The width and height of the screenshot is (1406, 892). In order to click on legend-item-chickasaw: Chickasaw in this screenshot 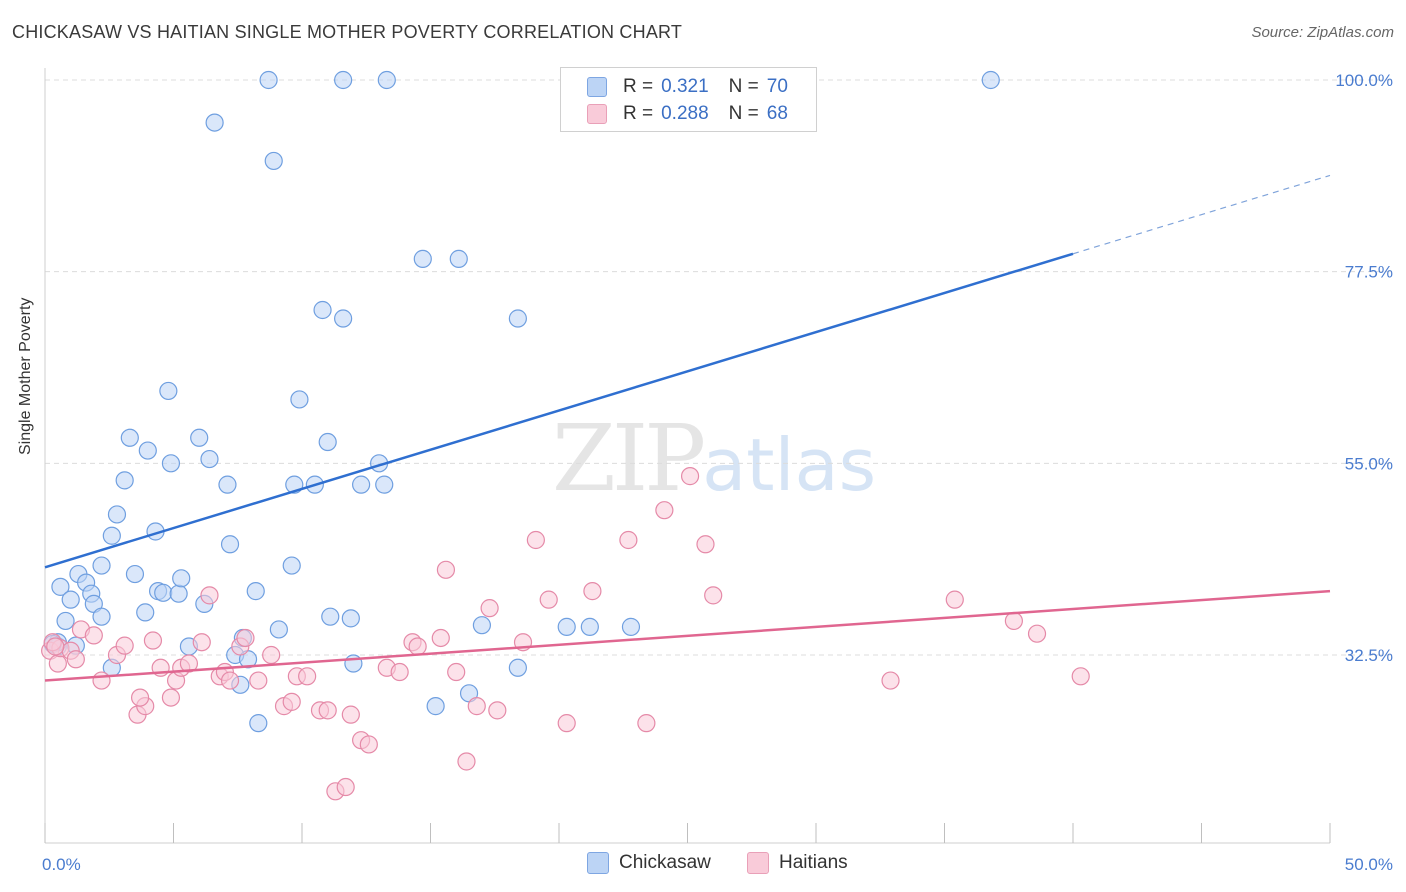, I will do `click(649, 863)`.